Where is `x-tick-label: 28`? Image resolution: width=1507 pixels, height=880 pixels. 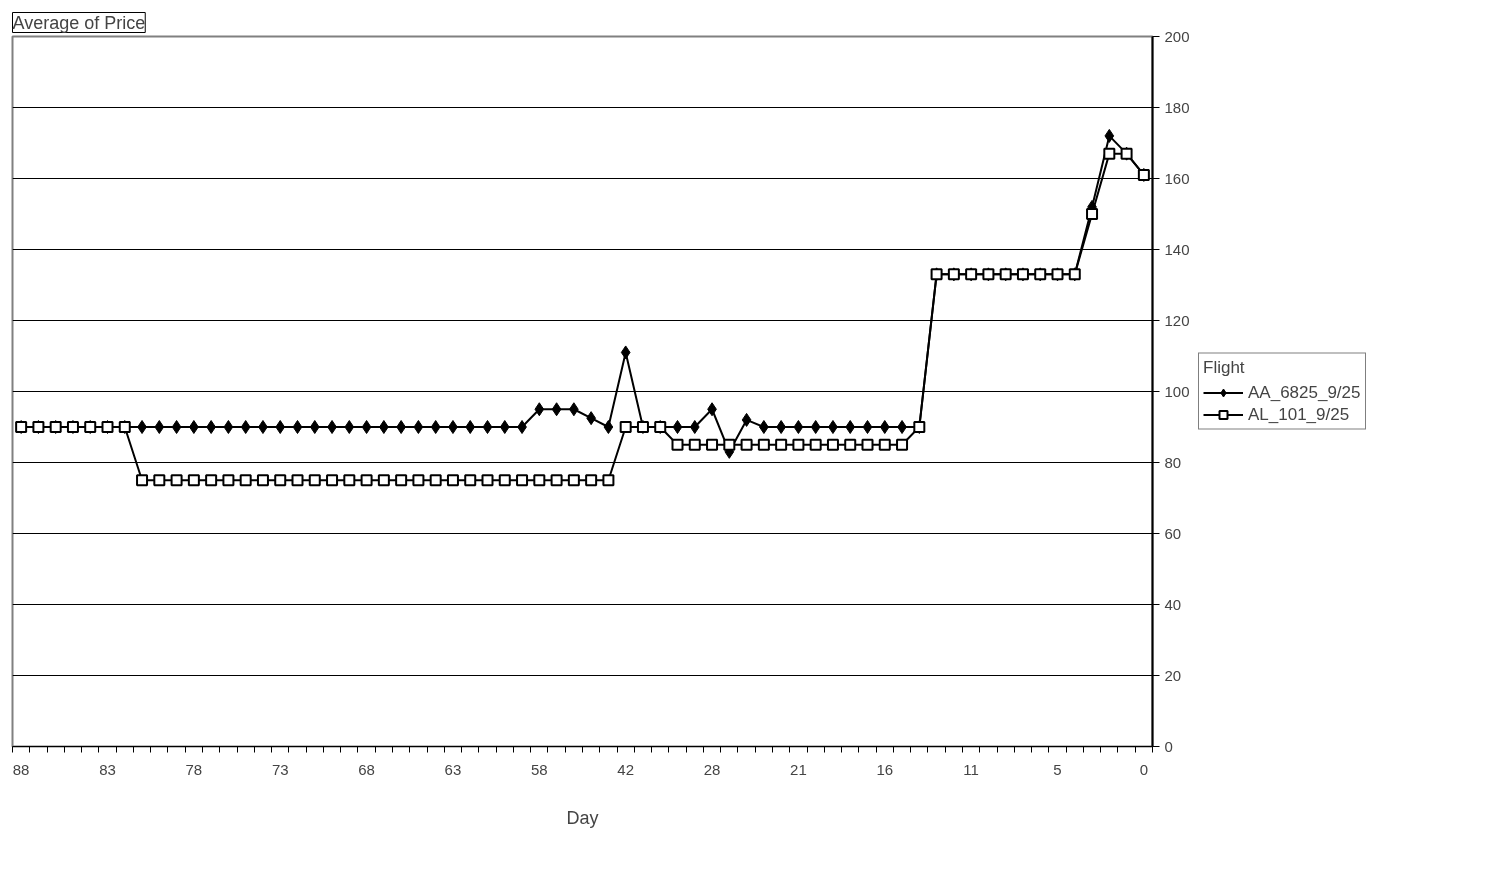
x-tick-label: 28 is located at coordinates (712, 769).